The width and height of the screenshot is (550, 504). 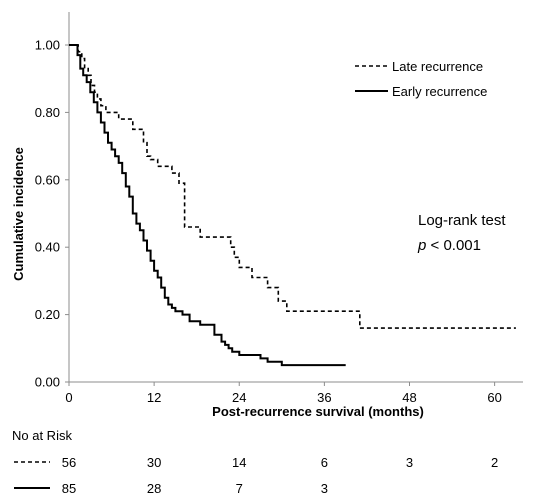 What do you see at coordinates (154, 488) in the screenshot?
I see `risk-count: 28` at bounding box center [154, 488].